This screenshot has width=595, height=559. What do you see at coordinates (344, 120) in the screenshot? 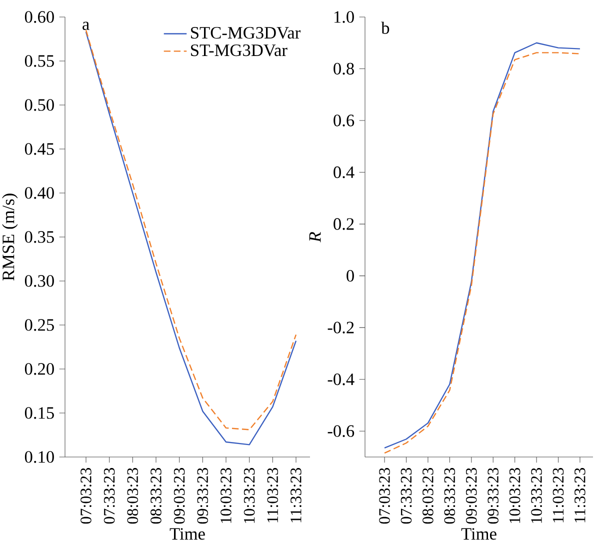
I see `y-tick-label: 0.6` at bounding box center [344, 120].